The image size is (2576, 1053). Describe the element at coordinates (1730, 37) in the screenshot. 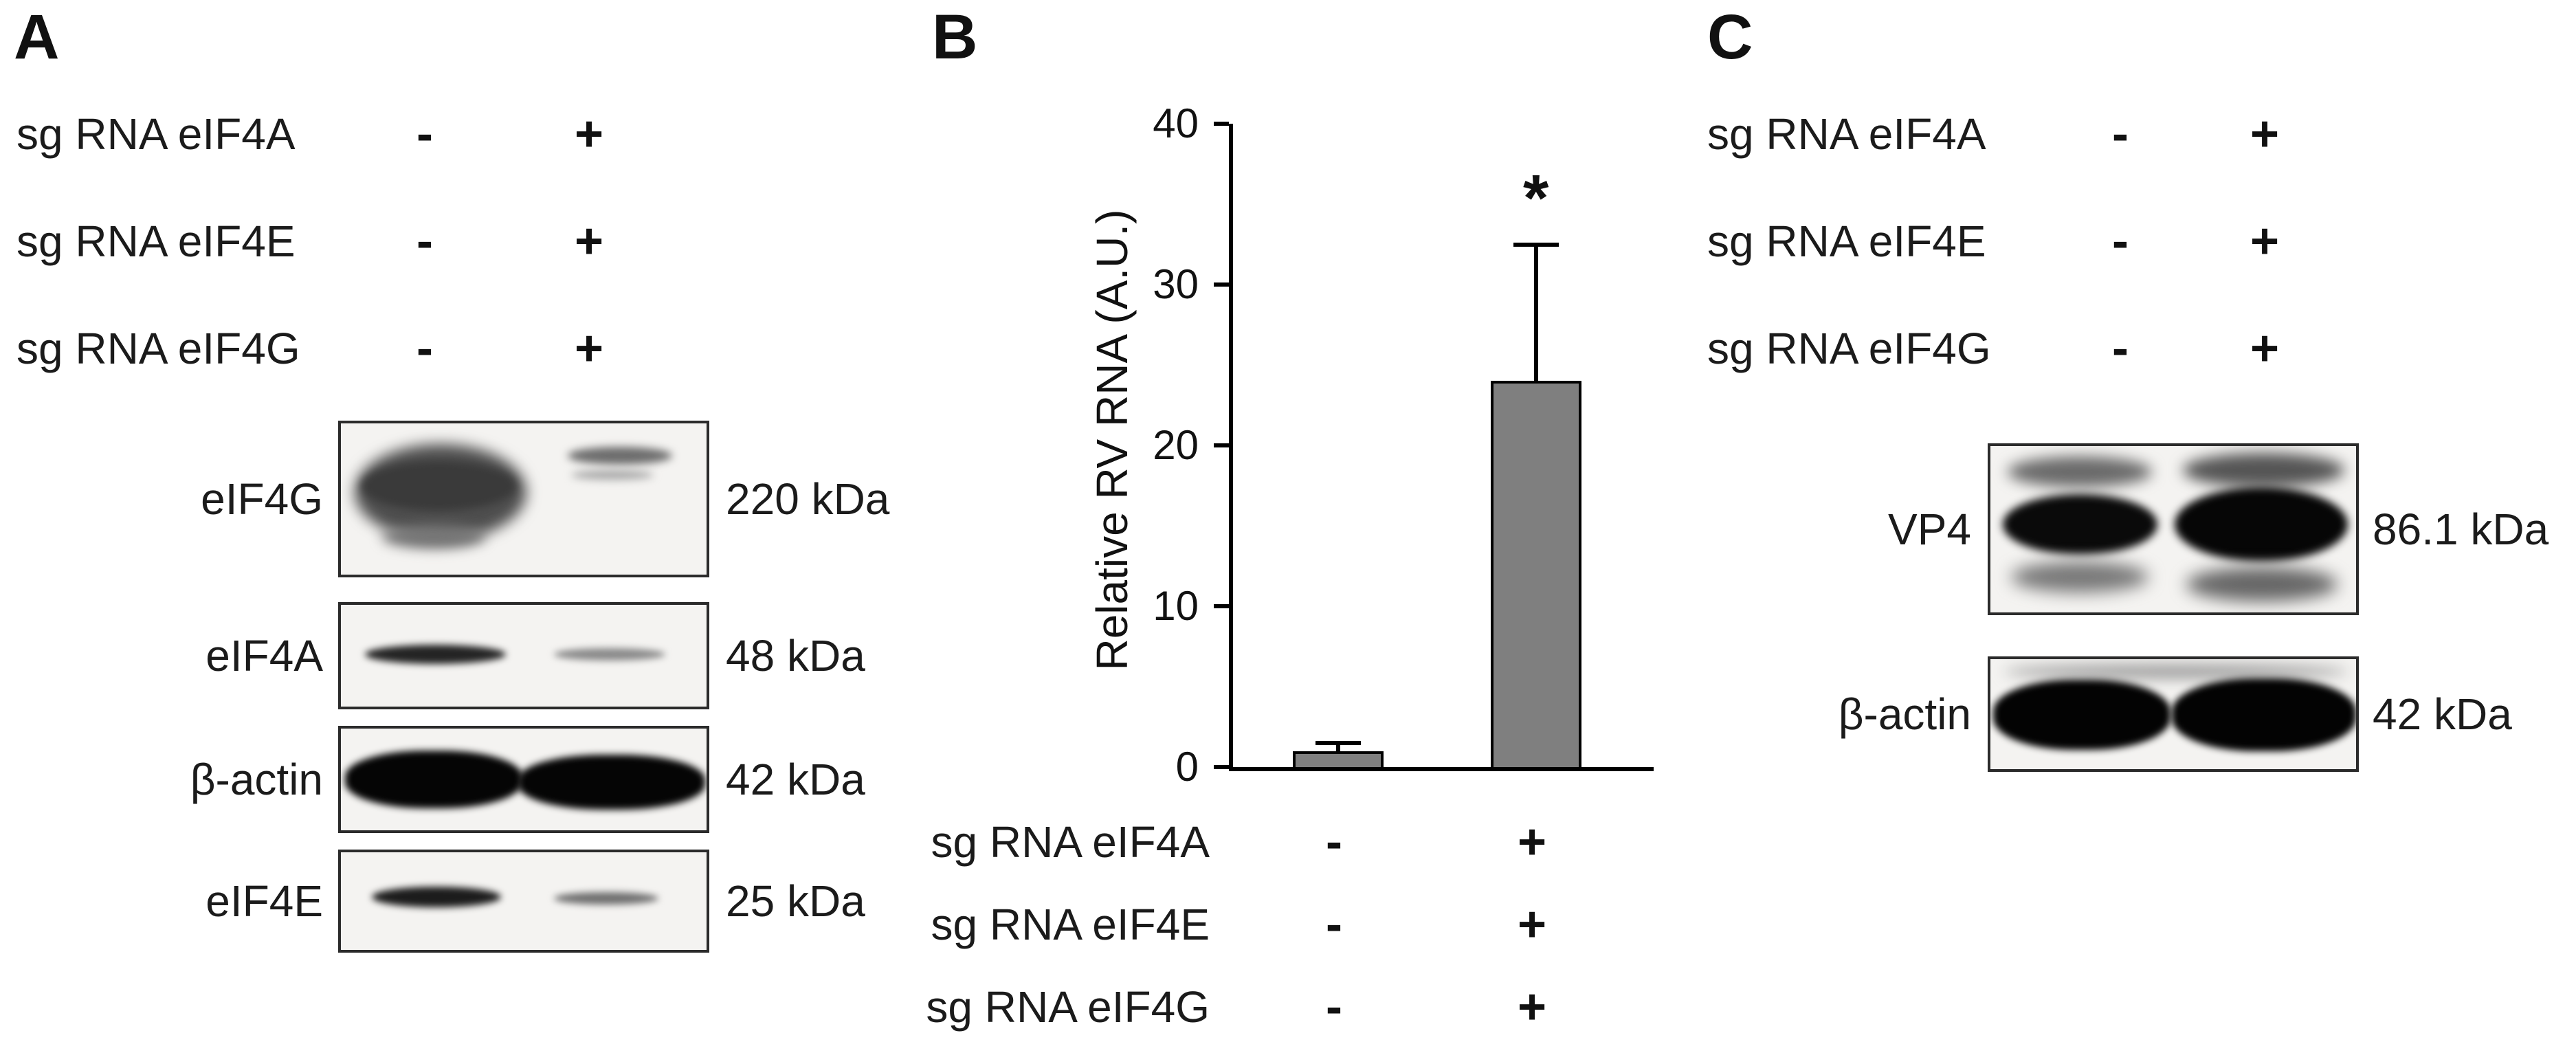

I see `panel-c-label: C` at that location.